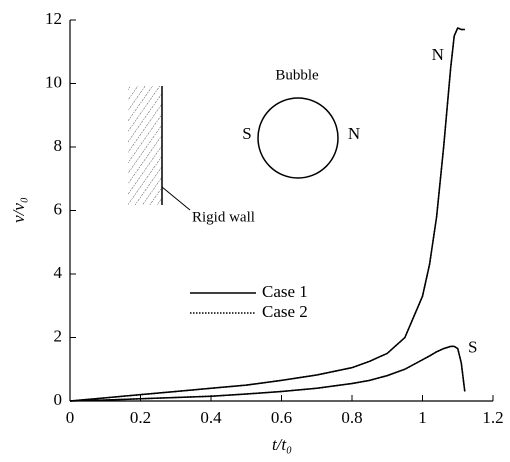 The width and height of the screenshot is (510, 462). I want to click on wall-hatch, so click(145, 145).